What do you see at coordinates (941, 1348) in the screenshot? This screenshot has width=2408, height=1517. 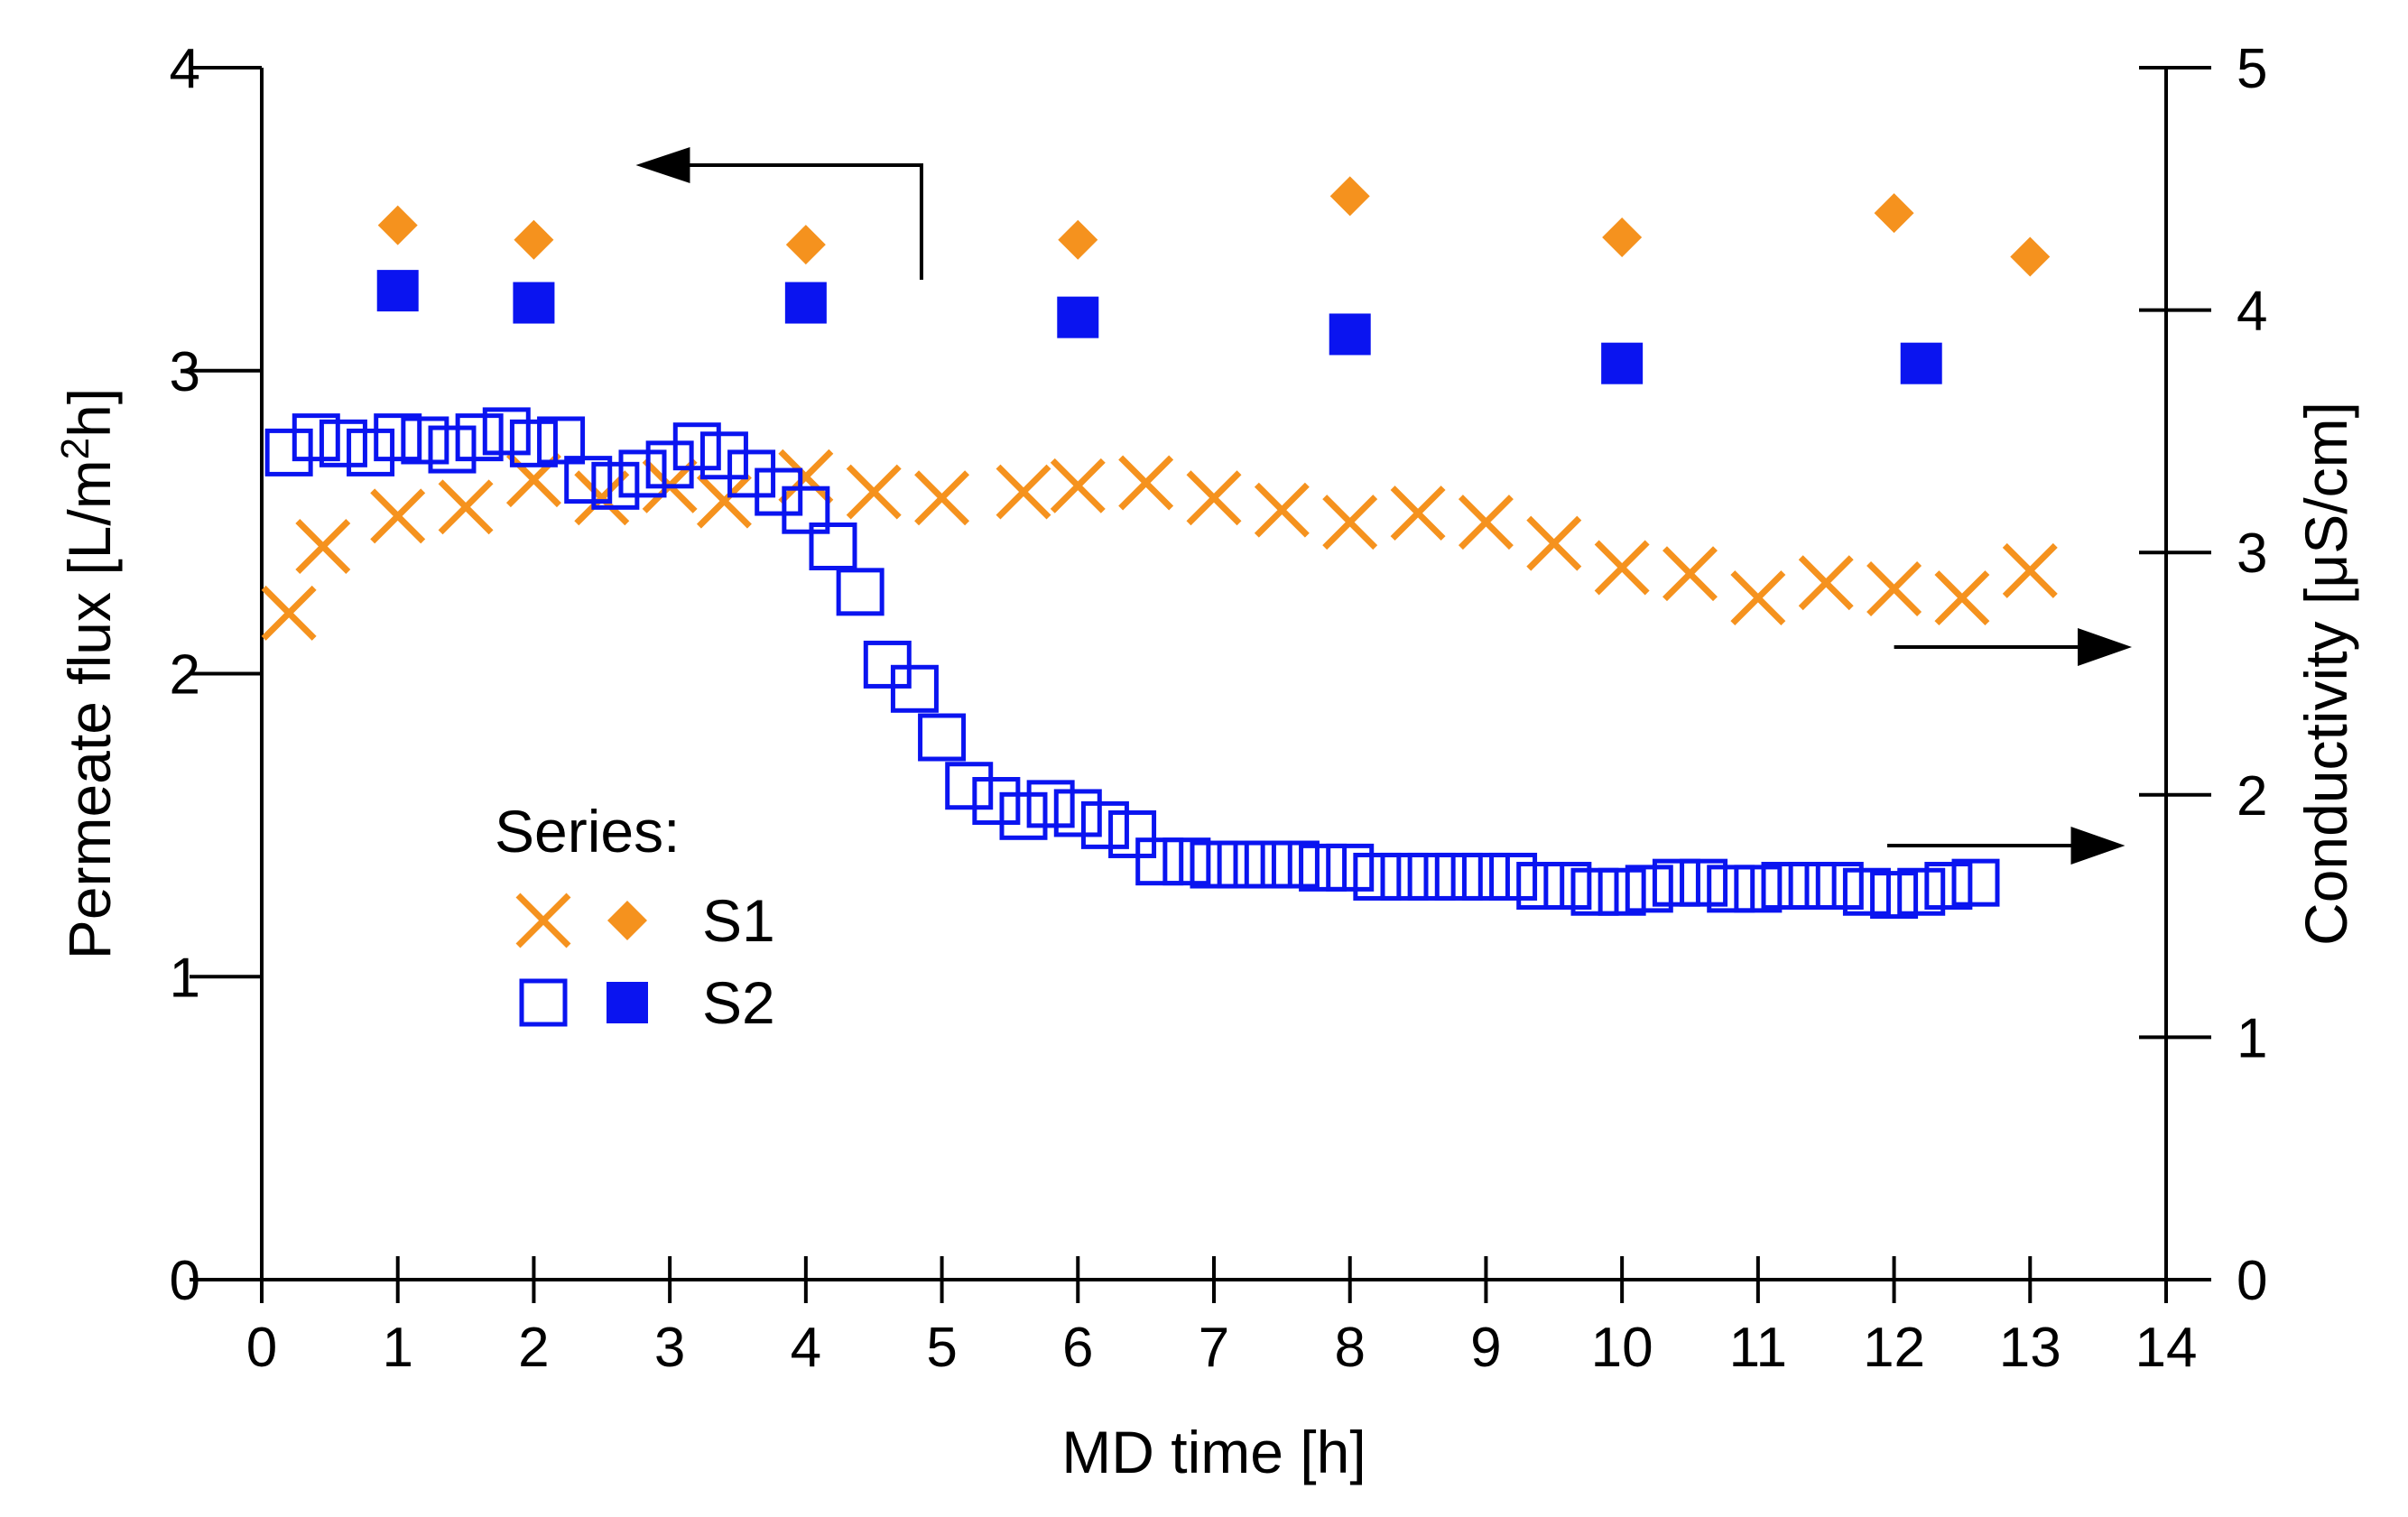 I see `x-tick-label: 5` at bounding box center [941, 1348].